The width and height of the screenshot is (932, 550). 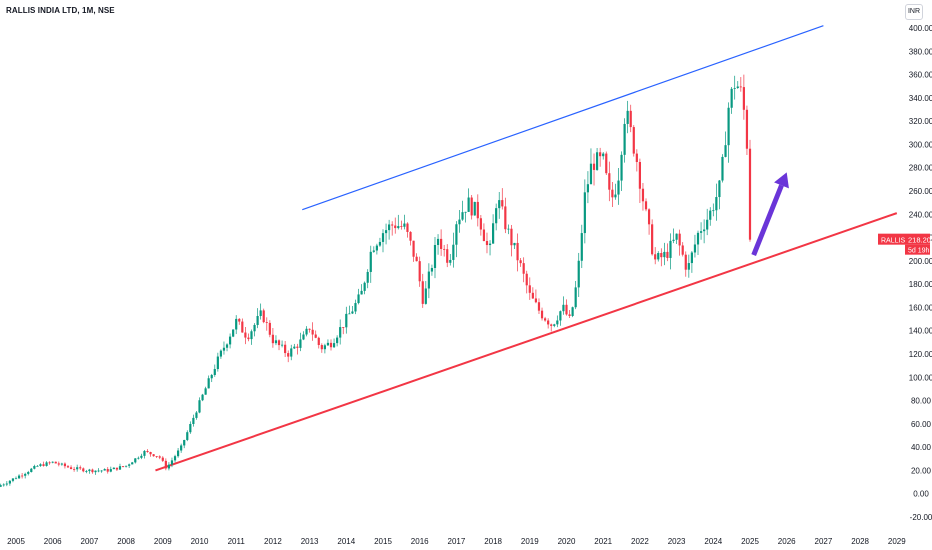 What do you see at coordinates (914, 12) in the screenshot?
I see `currency-button: INR` at bounding box center [914, 12].